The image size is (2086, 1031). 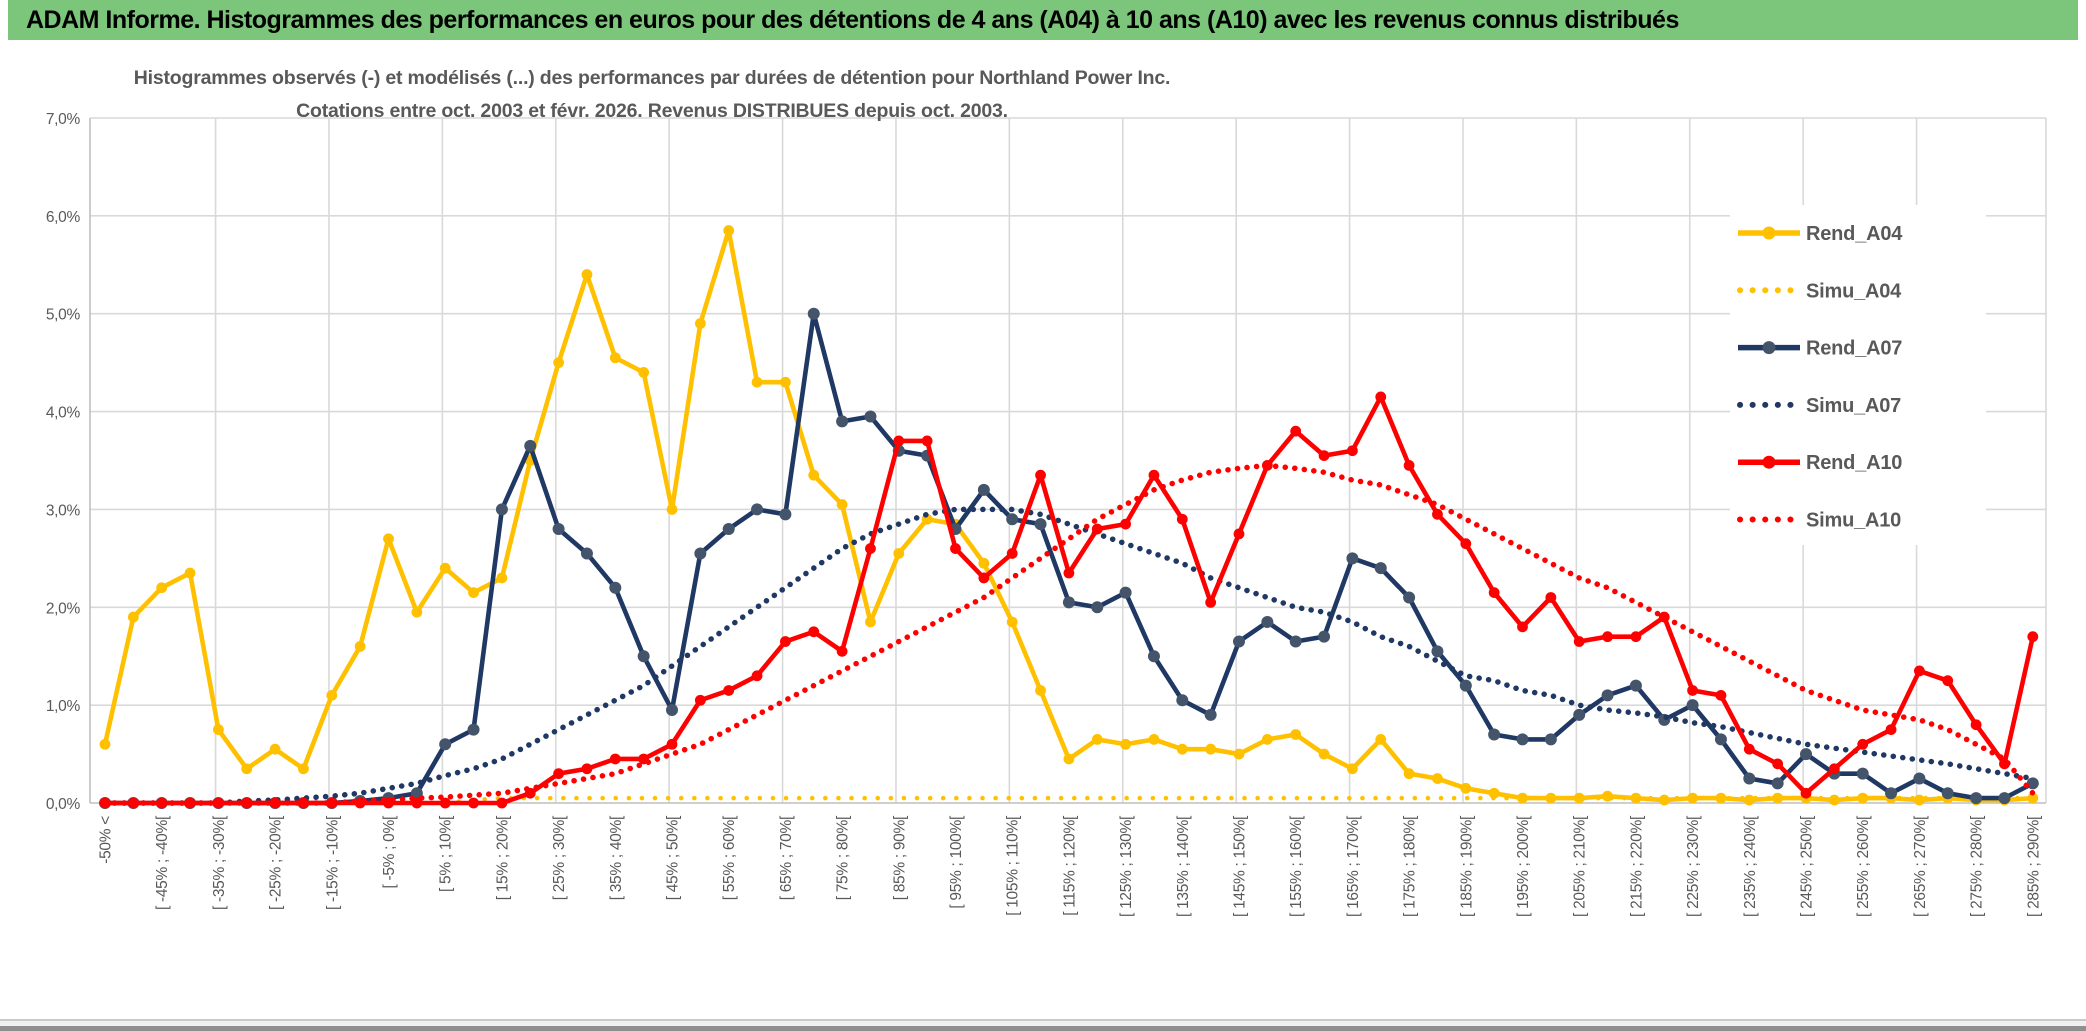 I want to click on svg-text: [ -5% ; 0%[, so click(x=389, y=851).